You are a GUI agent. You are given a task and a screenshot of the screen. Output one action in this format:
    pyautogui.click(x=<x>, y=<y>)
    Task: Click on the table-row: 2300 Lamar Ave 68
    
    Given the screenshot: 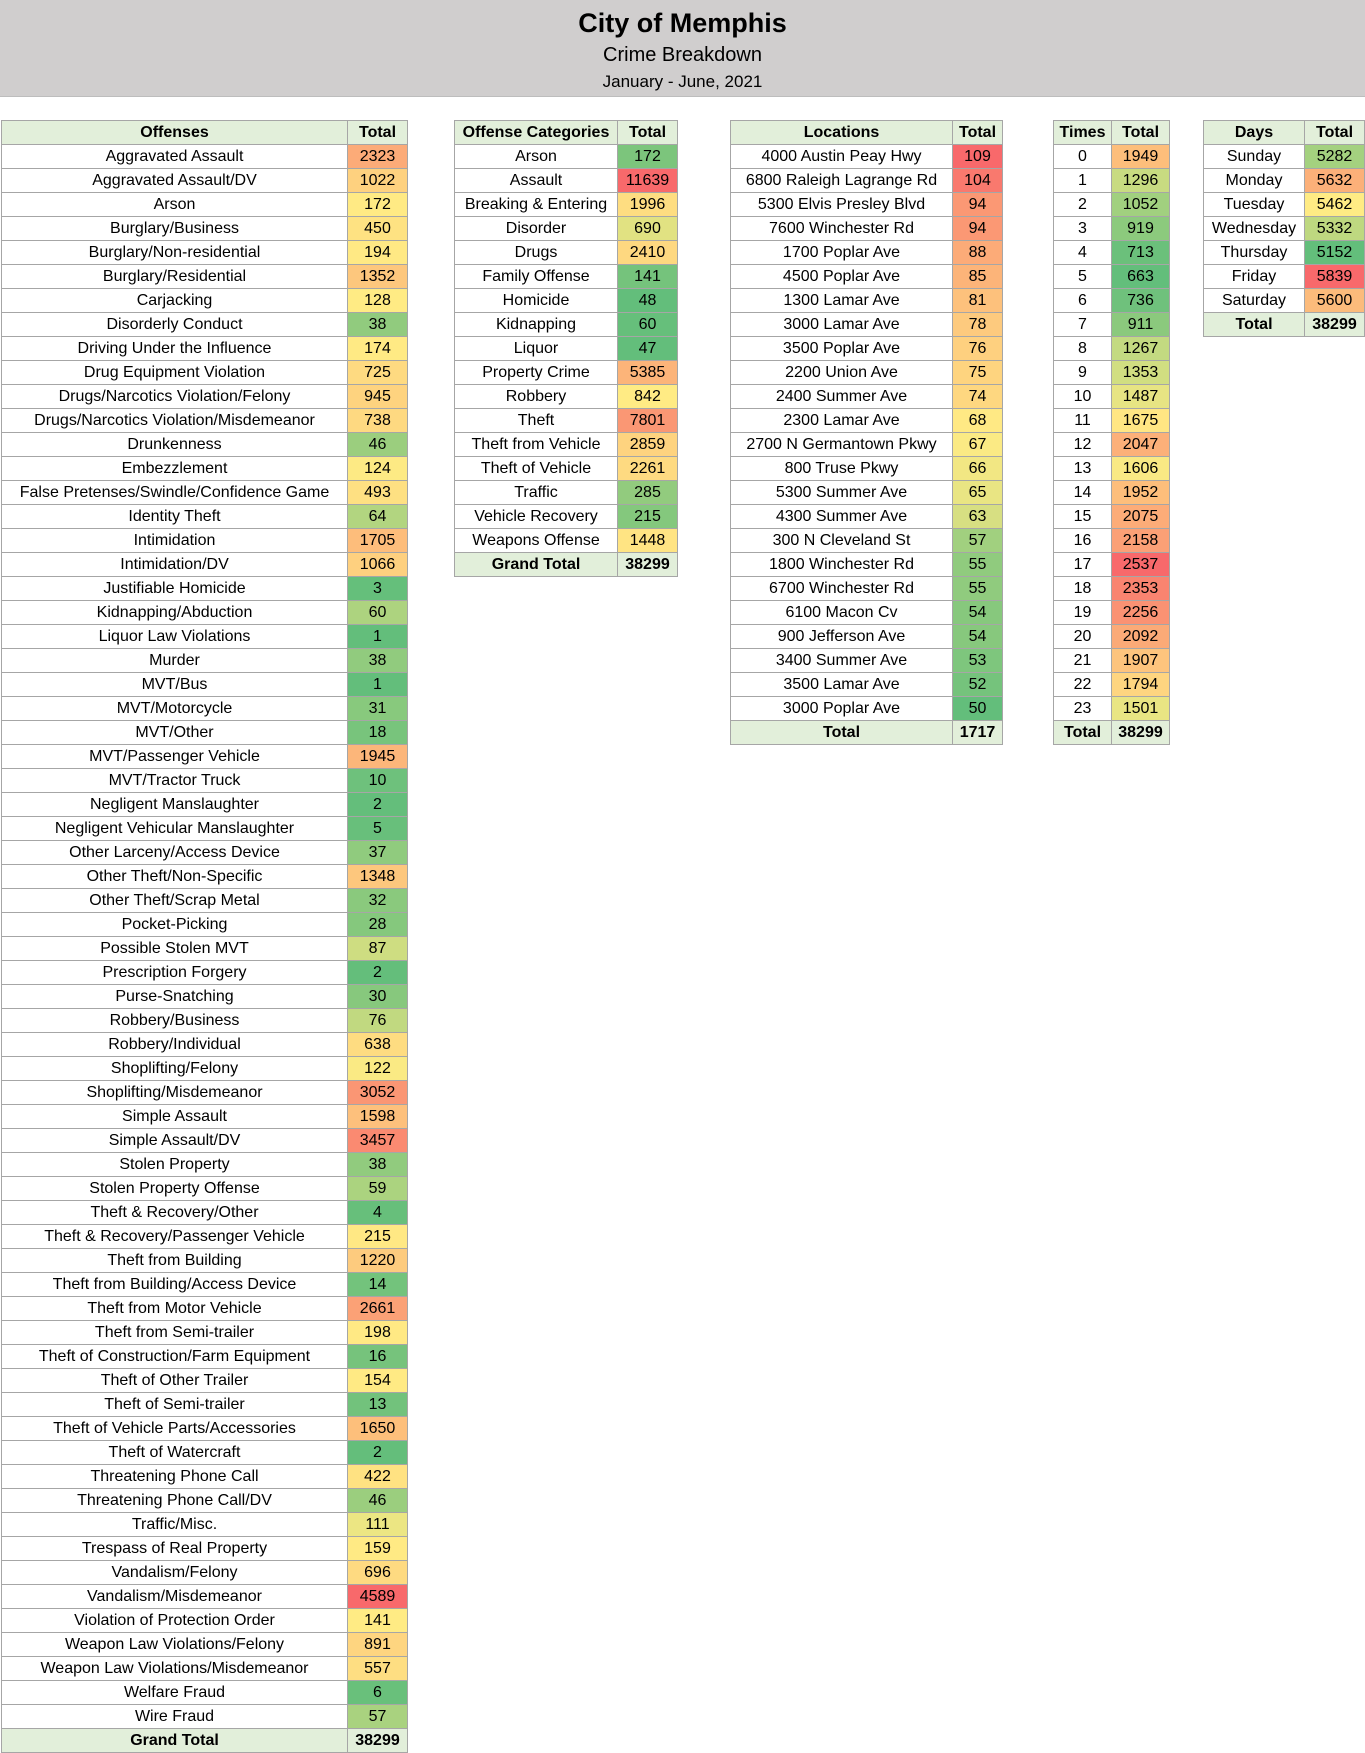 What is the action you would take?
    pyautogui.click(x=866, y=420)
    